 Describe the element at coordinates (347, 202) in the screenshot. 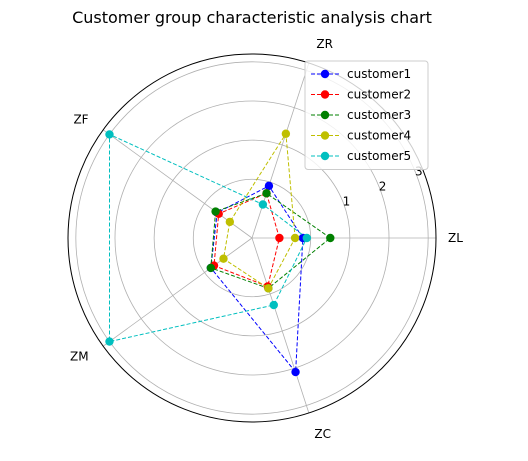

I see `radial-tick-label: 1` at that location.